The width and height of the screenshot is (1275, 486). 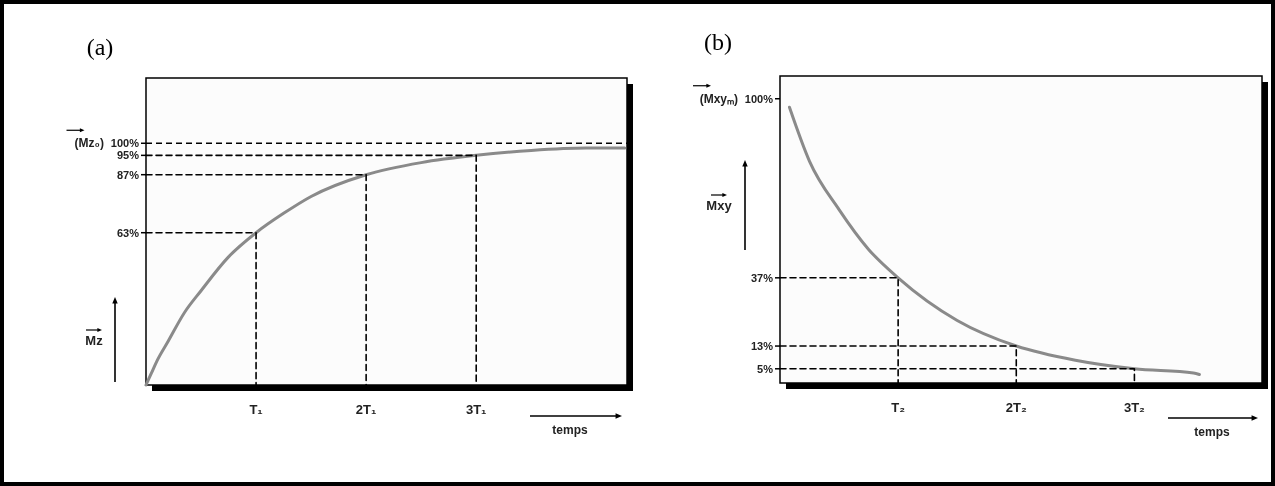 I want to click on x-tick-label: T₂, so click(x=898, y=407).